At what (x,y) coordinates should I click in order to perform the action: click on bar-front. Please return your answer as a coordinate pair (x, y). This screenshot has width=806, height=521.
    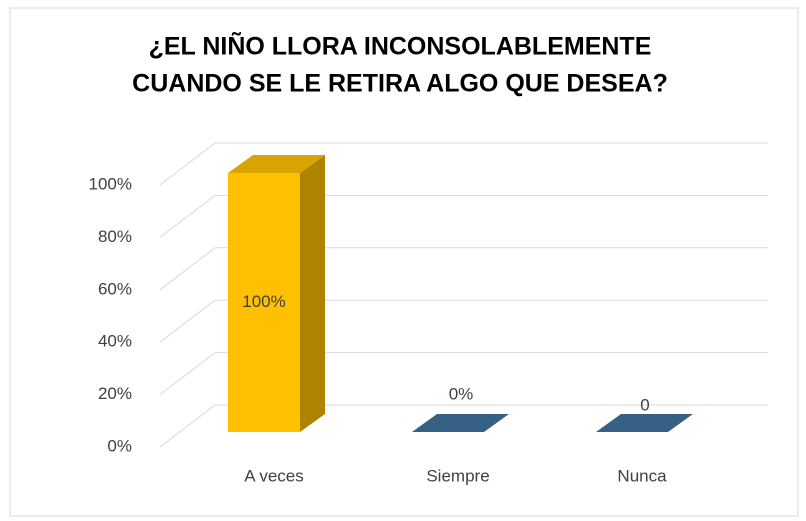
    Looking at the image, I should click on (264, 302).